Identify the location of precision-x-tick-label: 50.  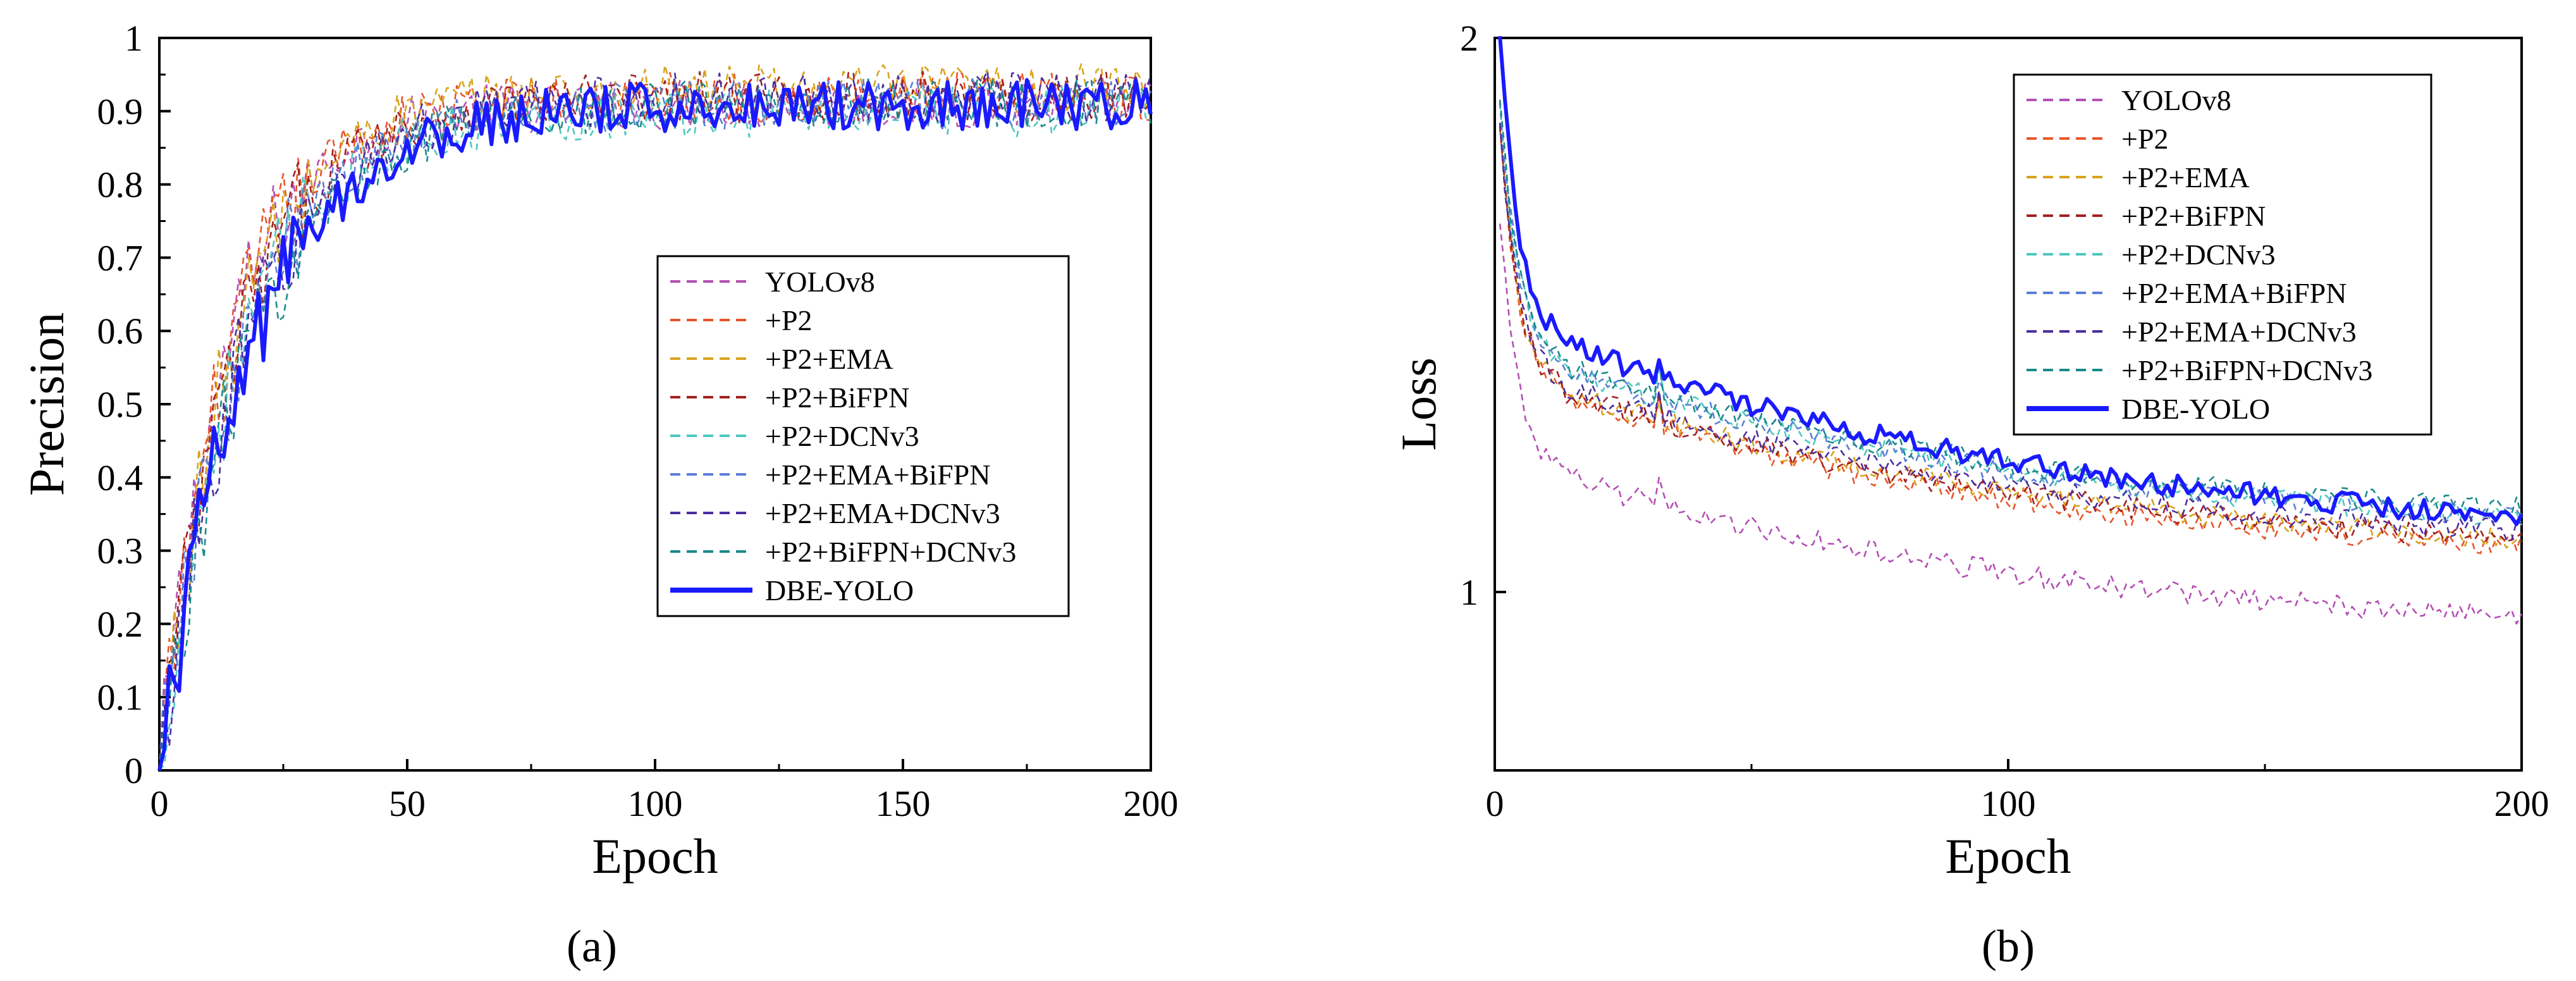
(407, 803).